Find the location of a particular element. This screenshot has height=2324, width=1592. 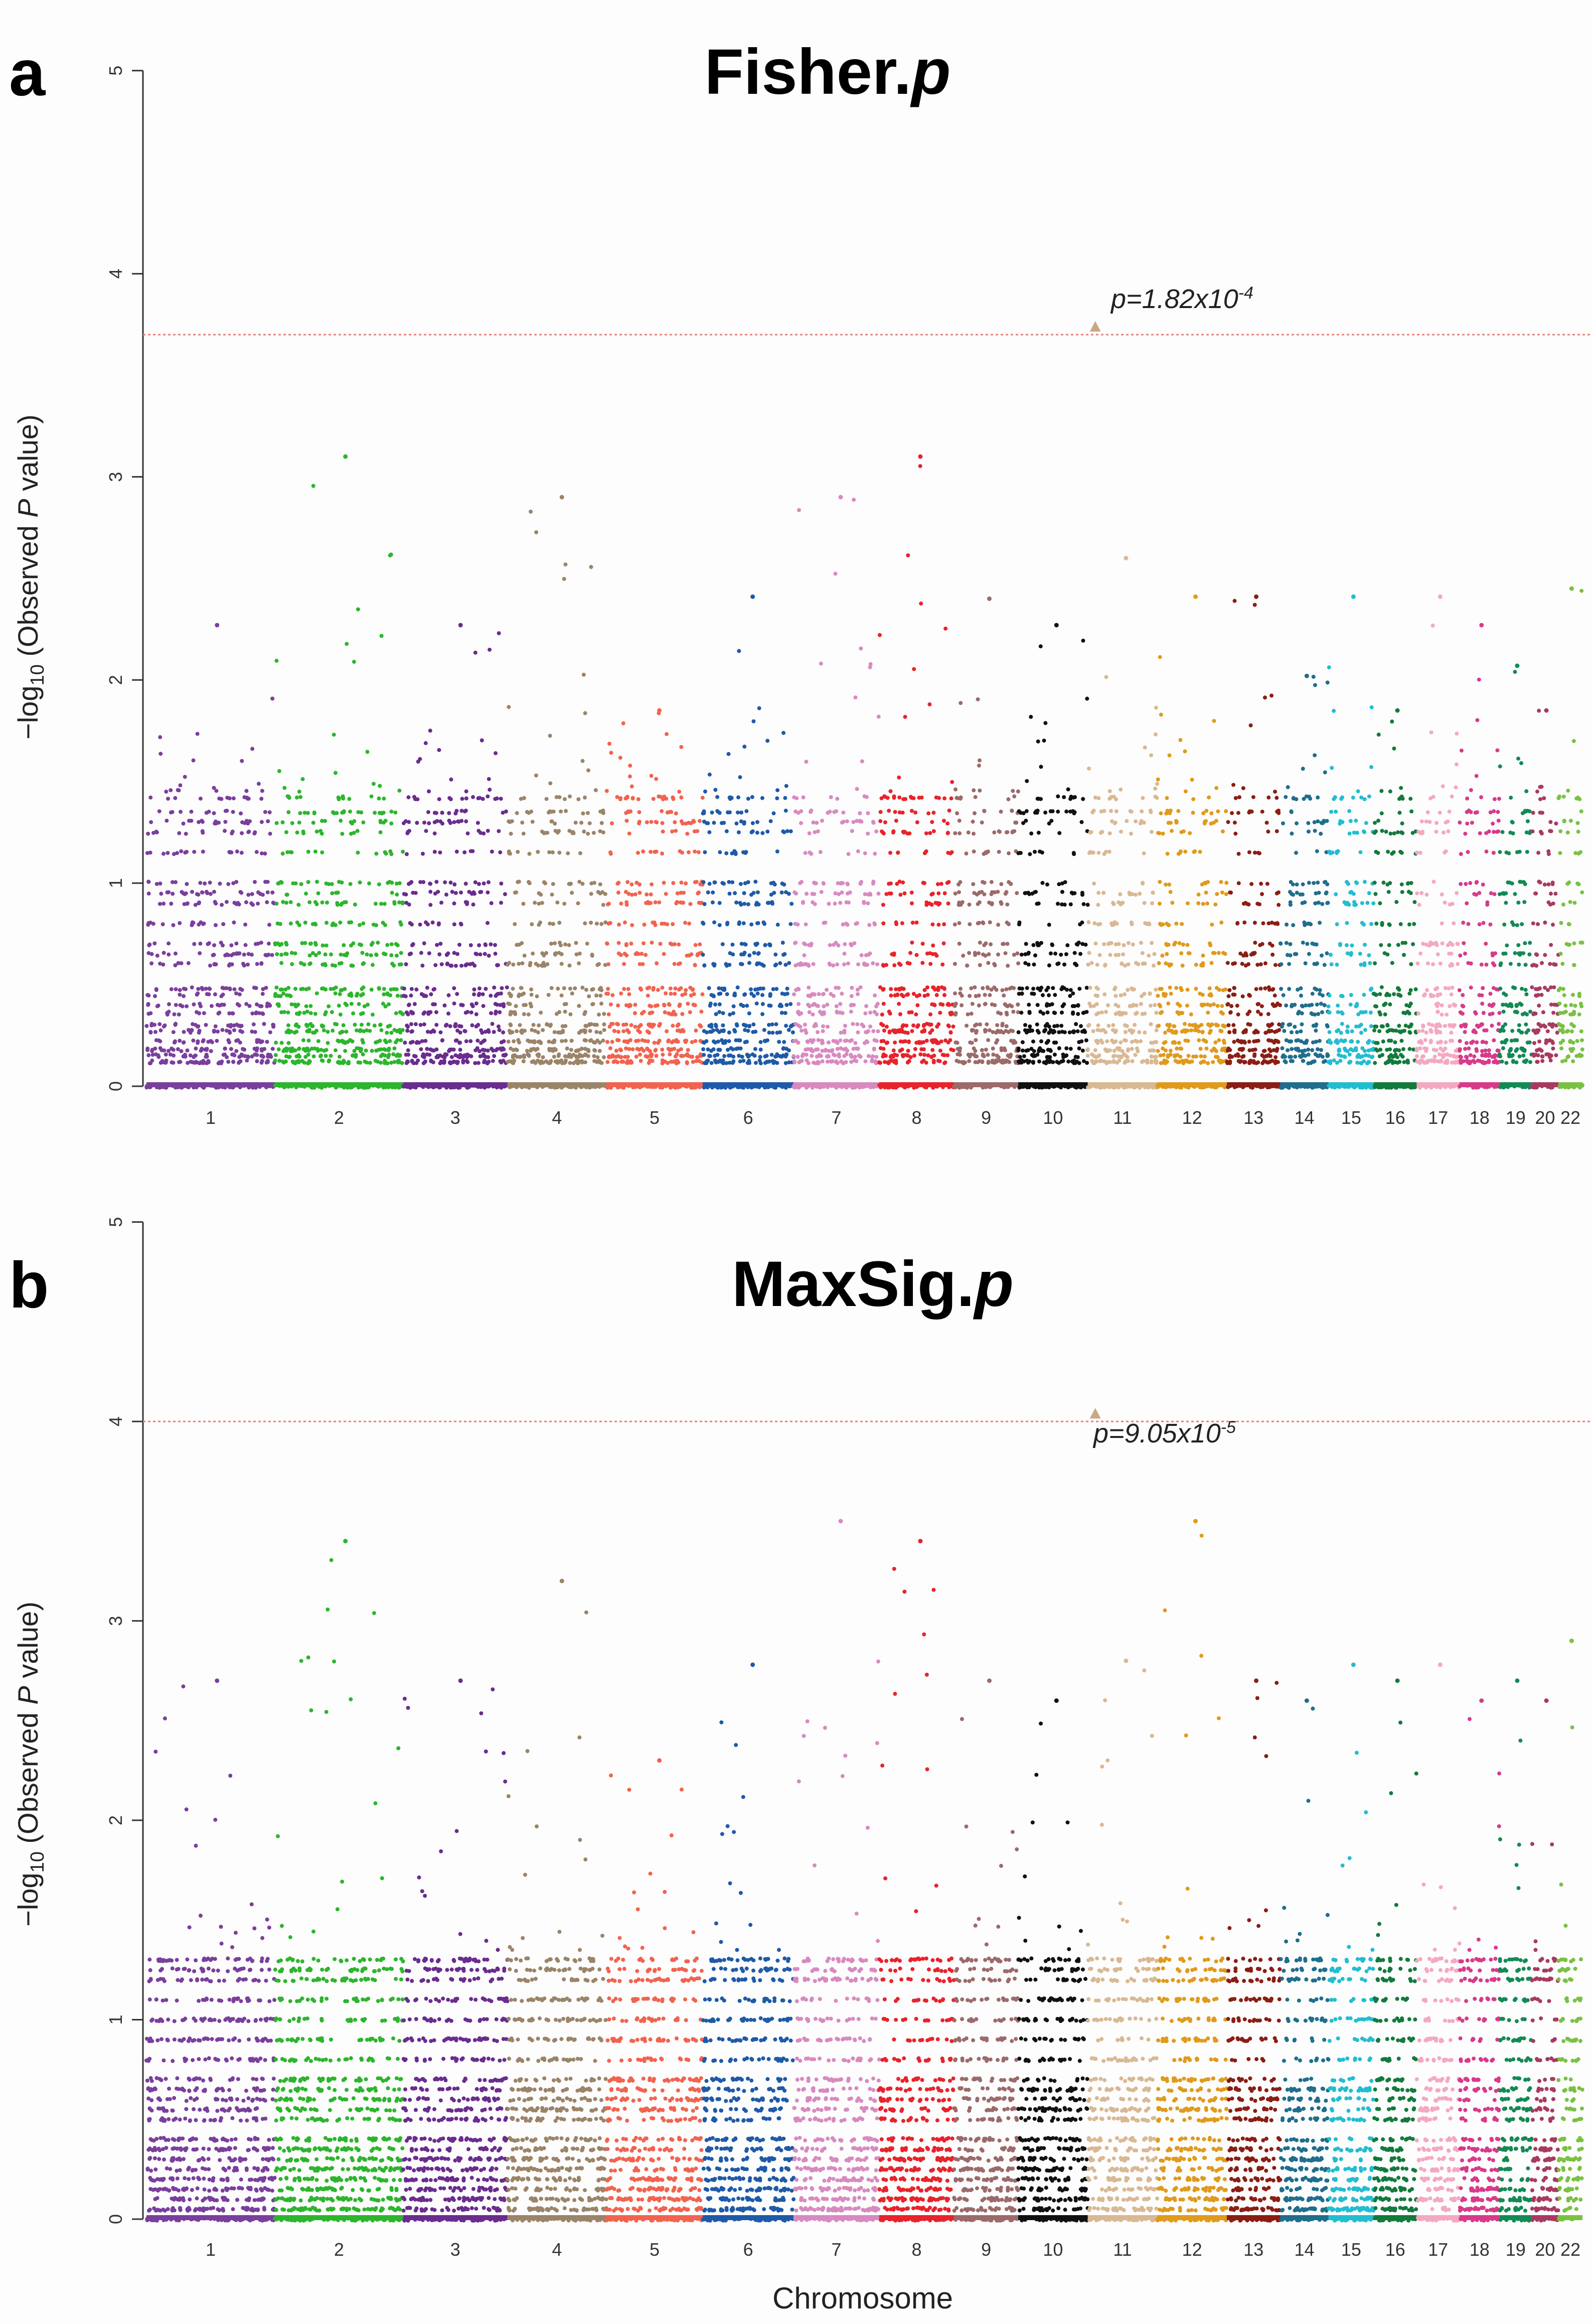

baseline-band is located at coordinates (654, 1084).